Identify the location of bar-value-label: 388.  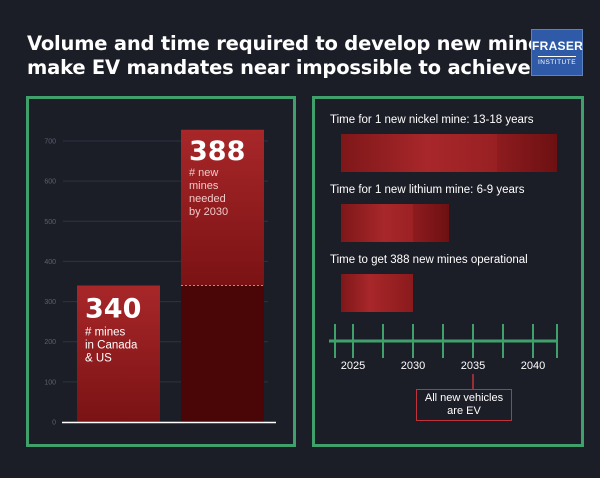
(217, 151).